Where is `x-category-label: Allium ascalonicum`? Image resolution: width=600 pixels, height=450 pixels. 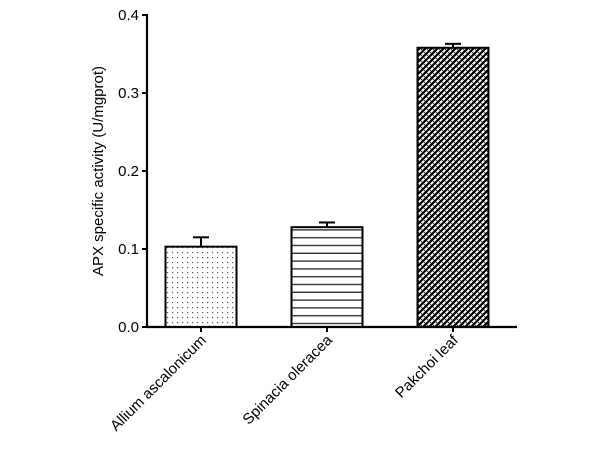 x-category-label: Allium ascalonicum is located at coordinates (158, 383).